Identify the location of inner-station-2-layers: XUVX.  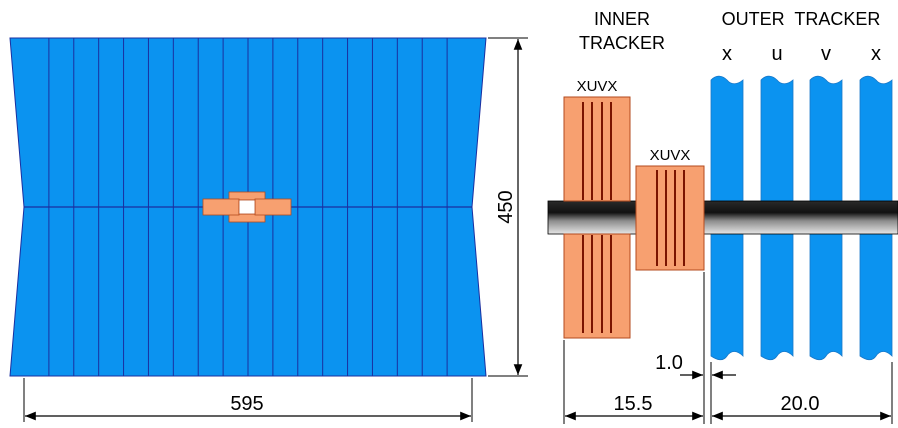
(670, 155).